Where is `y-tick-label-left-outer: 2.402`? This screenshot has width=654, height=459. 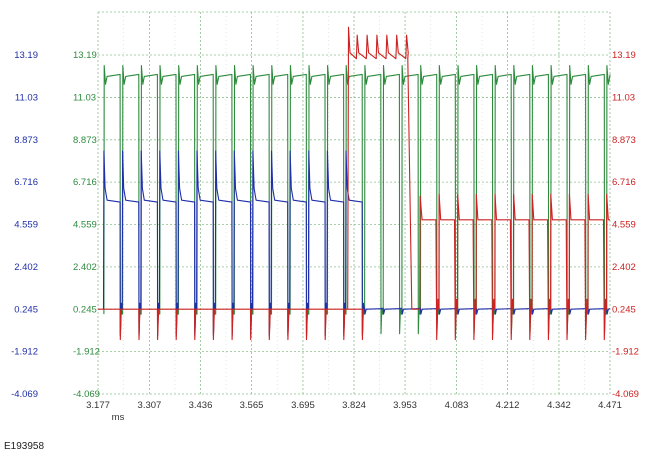
y-tick-label-left-outer: 2.402 is located at coordinates (26, 267).